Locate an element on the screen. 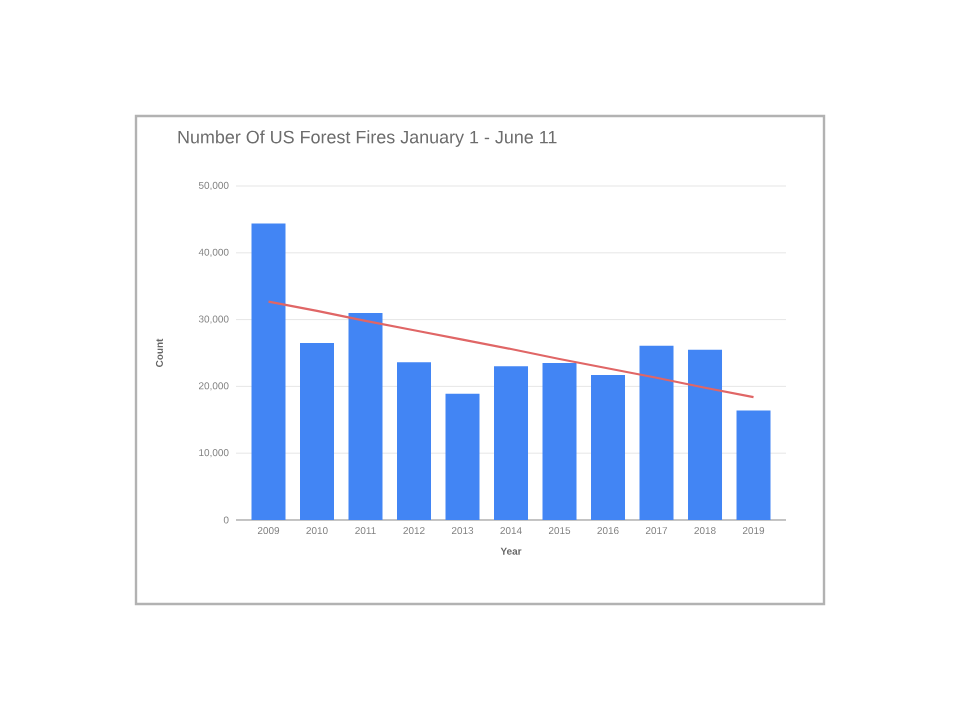 Image resolution: width=960 pixels, height=720 pixels. chart-title: Number Of US Forest Fires January 1 - June 11 is located at coordinates (367, 138).